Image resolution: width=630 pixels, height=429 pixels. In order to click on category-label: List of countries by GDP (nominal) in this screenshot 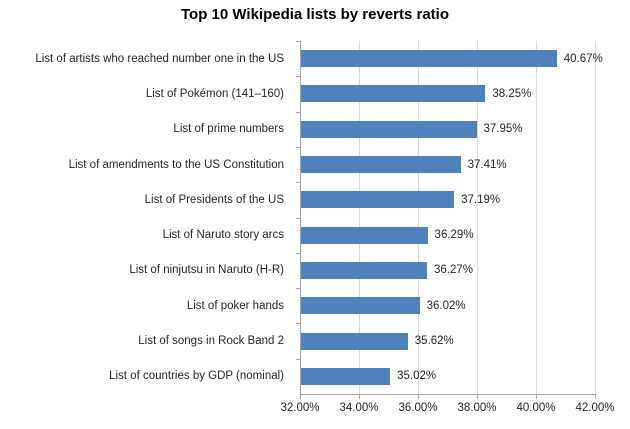, I will do `click(196, 376)`.